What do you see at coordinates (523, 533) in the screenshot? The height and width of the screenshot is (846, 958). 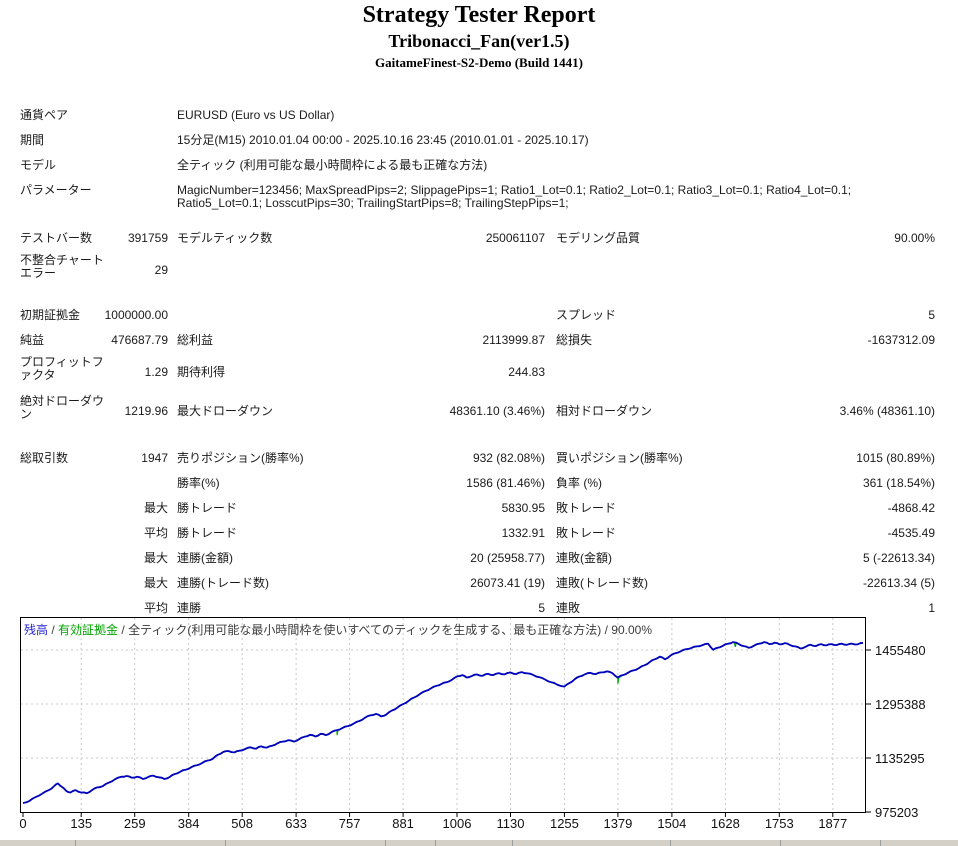 I see `stat-value: 1332.91` at bounding box center [523, 533].